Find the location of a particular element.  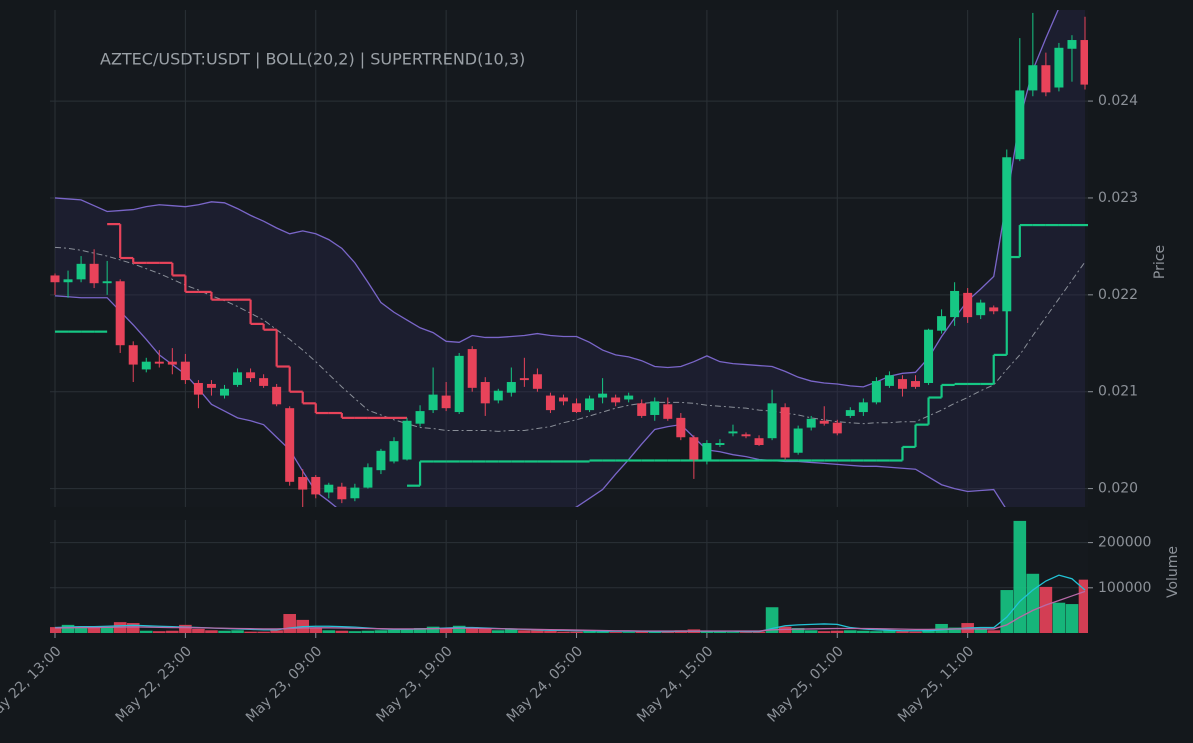

volume-panel is located at coordinates (569, 576).